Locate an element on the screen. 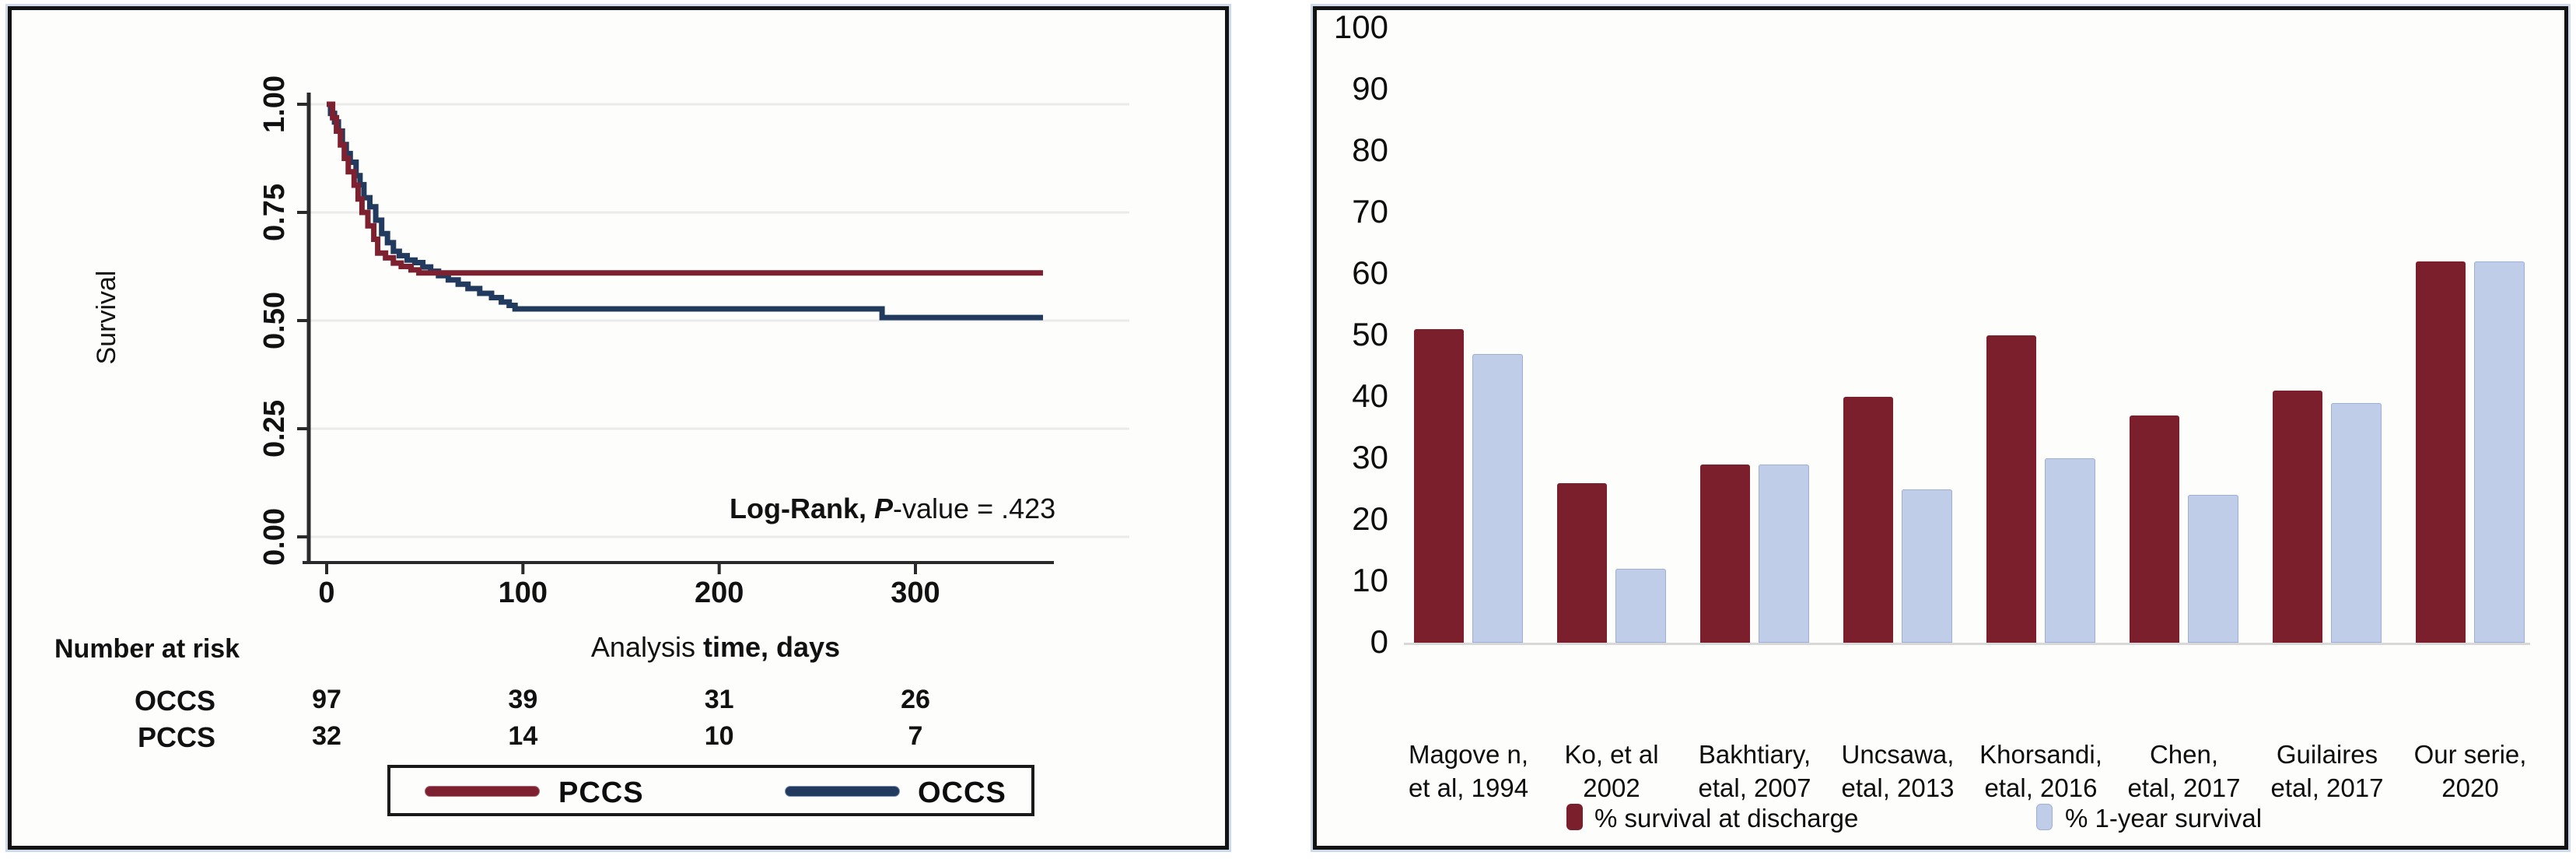 This screenshot has width=2576, height=859. bar-category-label: 2020 is located at coordinates (2470, 787).